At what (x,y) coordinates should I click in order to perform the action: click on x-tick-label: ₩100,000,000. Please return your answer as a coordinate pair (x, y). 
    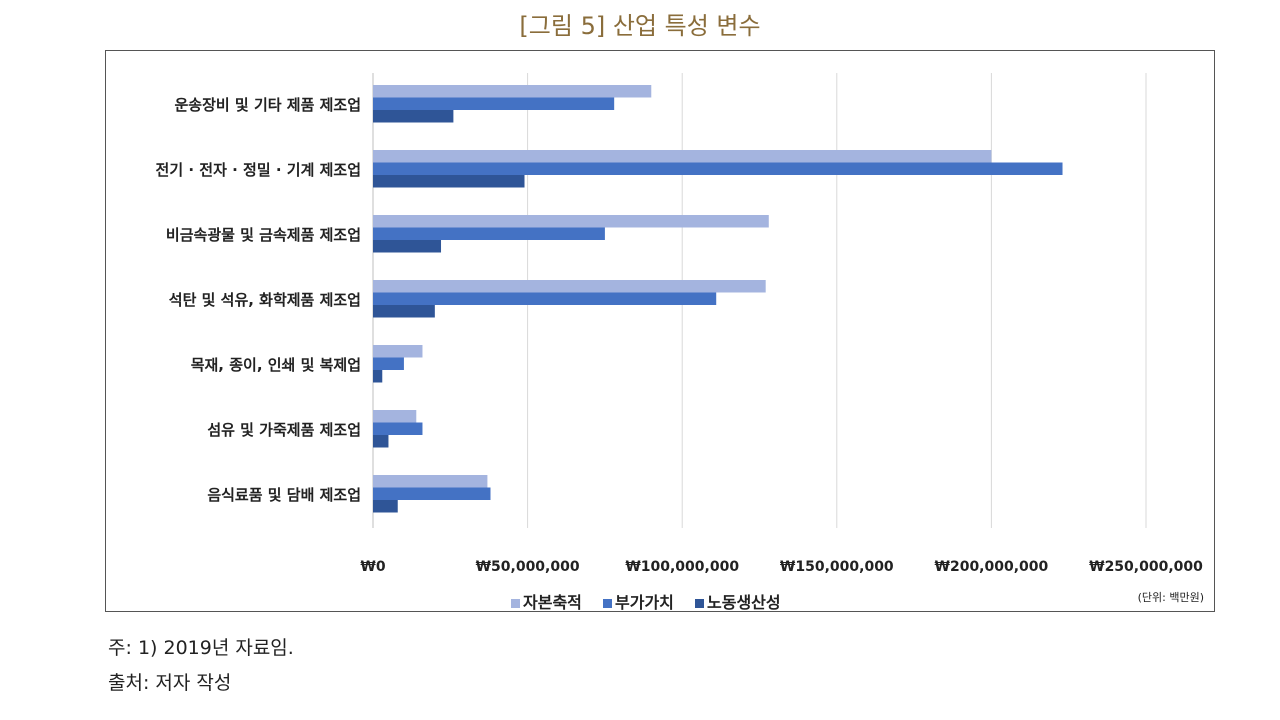
    Looking at the image, I should click on (682, 567).